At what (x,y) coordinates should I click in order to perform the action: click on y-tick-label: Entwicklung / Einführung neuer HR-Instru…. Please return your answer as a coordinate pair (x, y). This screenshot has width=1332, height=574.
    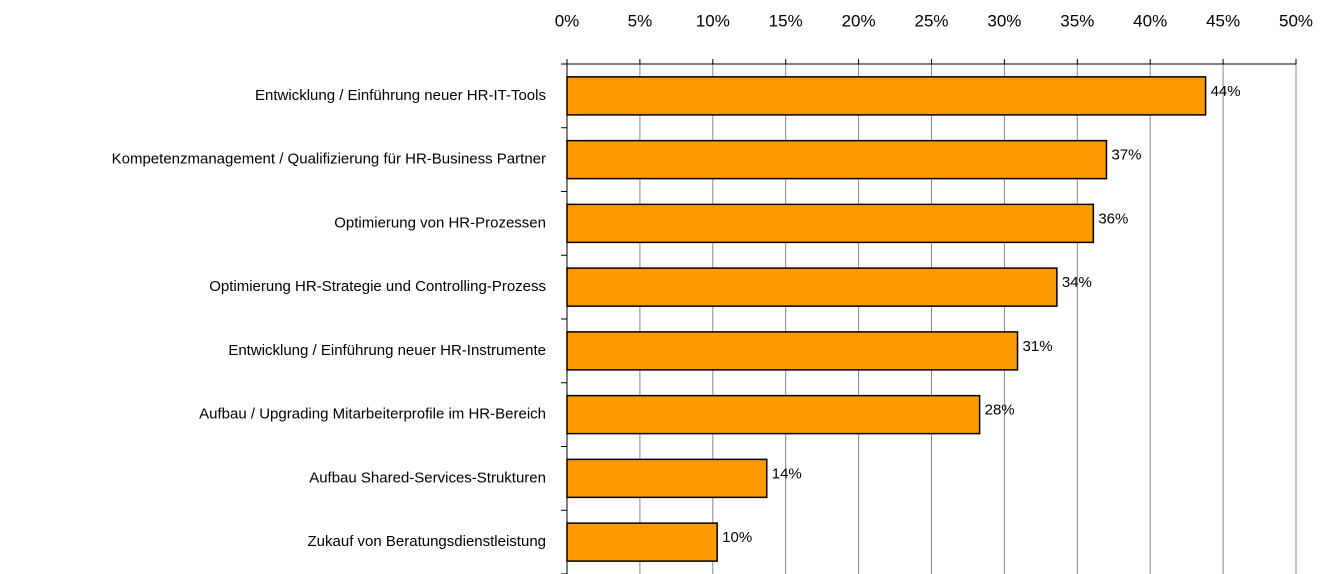
    Looking at the image, I should click on (387, 350).